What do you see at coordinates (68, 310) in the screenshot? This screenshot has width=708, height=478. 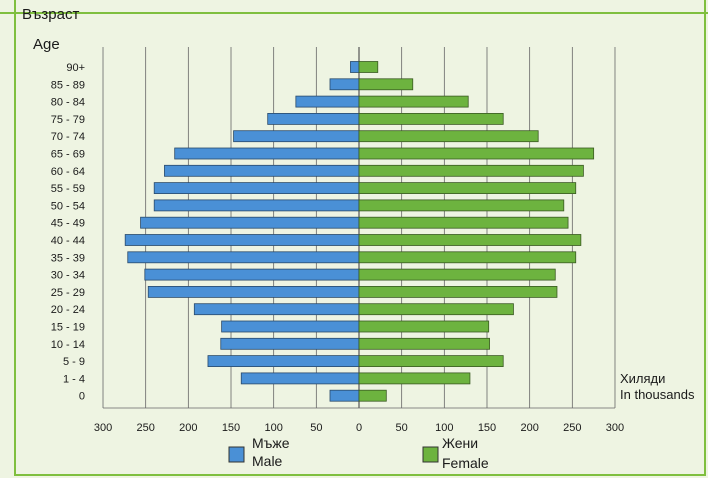 I see `age-group-label: 20 - 24` at bounding box center [68, 310].